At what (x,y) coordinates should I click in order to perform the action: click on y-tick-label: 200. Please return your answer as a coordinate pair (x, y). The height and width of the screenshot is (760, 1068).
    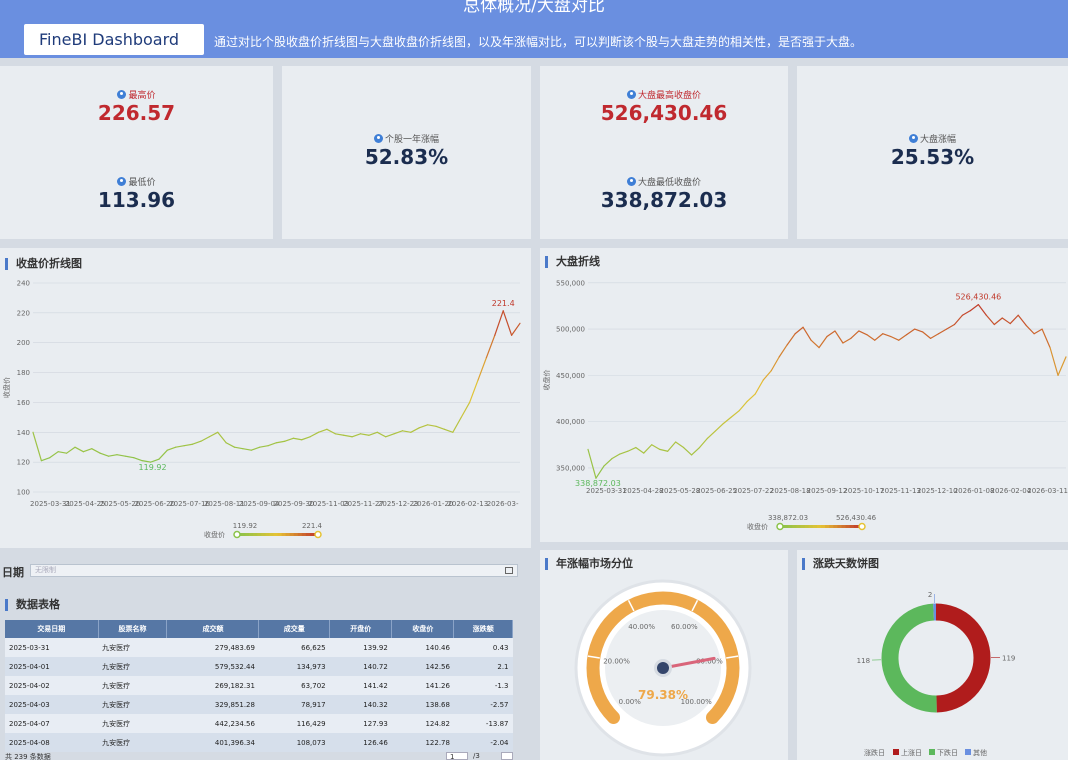
    Looking at the image, I should click on (23, 343).